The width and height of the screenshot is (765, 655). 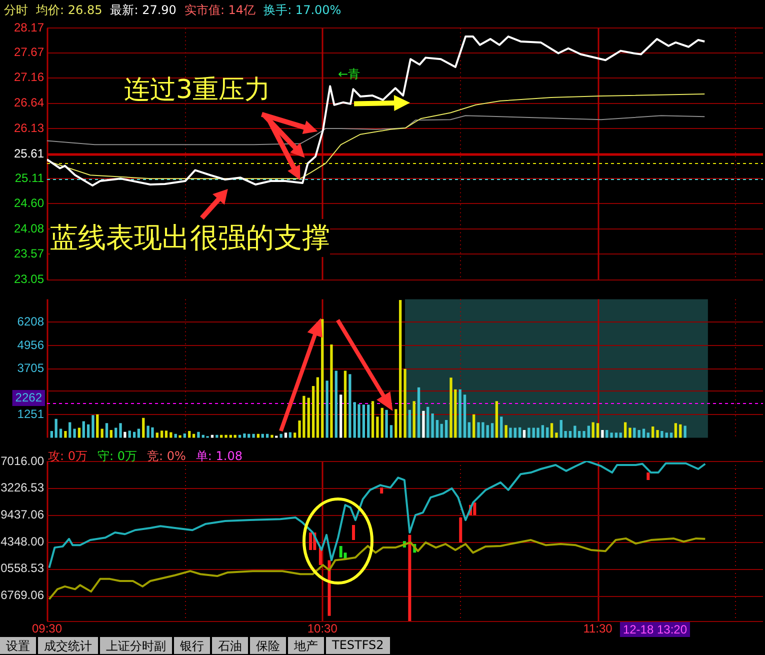 What do you see at coordinates (358, 645) in the screenshot?
I see `text: TESTFS2` at bounding box center [358, 645].